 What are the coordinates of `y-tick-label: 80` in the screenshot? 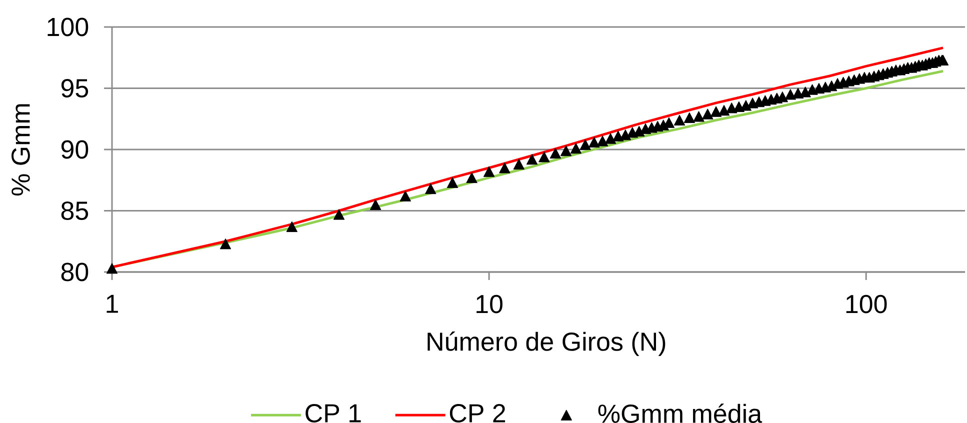 It's located at (74, 272).